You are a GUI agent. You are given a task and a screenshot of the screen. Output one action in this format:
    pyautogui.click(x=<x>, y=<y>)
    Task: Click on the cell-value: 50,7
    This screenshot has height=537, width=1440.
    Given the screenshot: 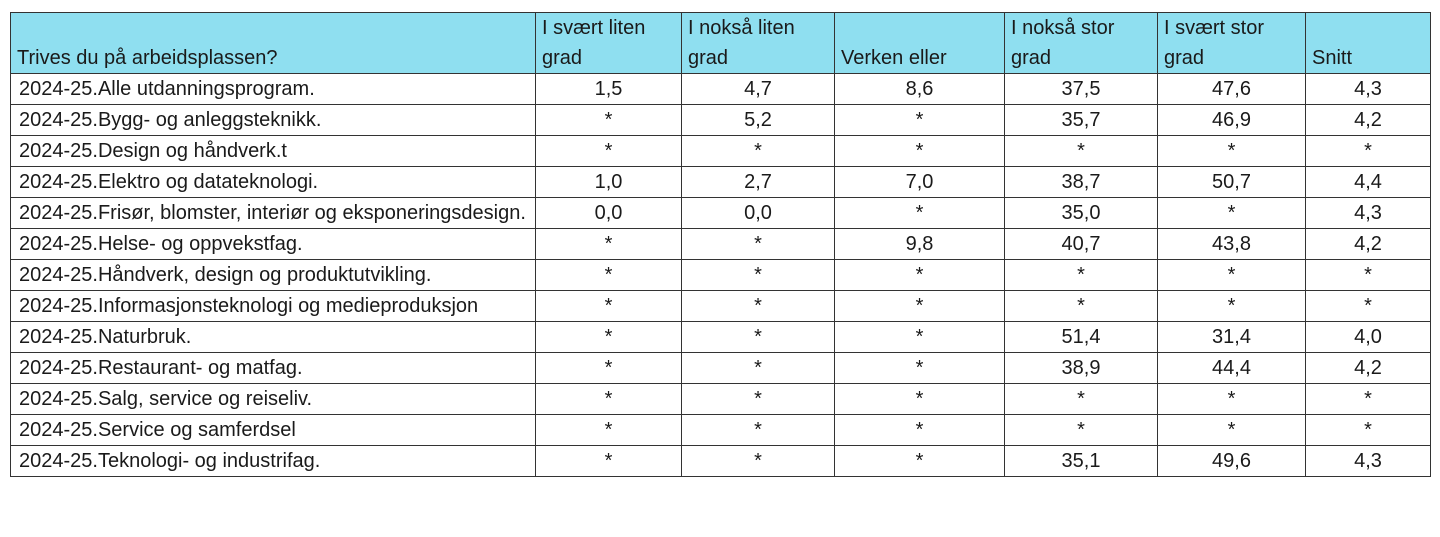 What is the action you would take?
    pyautogui.click(x=1231, y=182)
    